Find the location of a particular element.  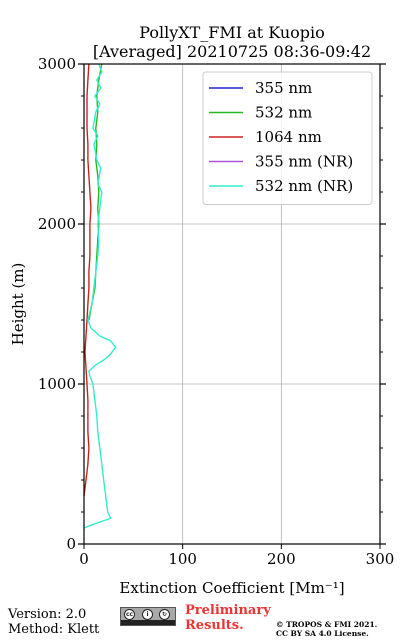

chart-title: PollyXT_FMI at Kuopio is located at coordinates (232, 32).